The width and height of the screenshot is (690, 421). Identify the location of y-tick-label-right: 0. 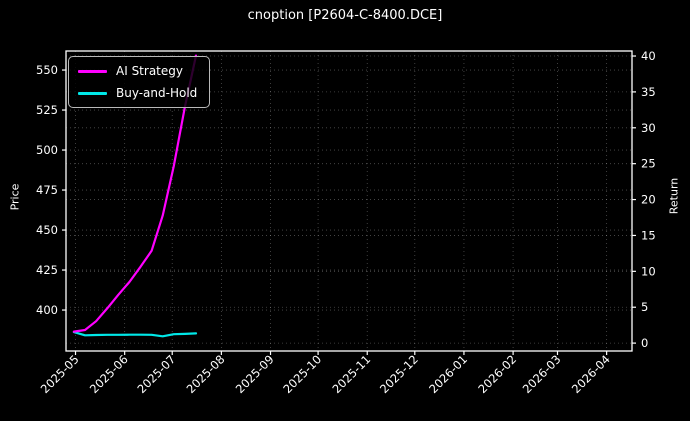
(644, 343).